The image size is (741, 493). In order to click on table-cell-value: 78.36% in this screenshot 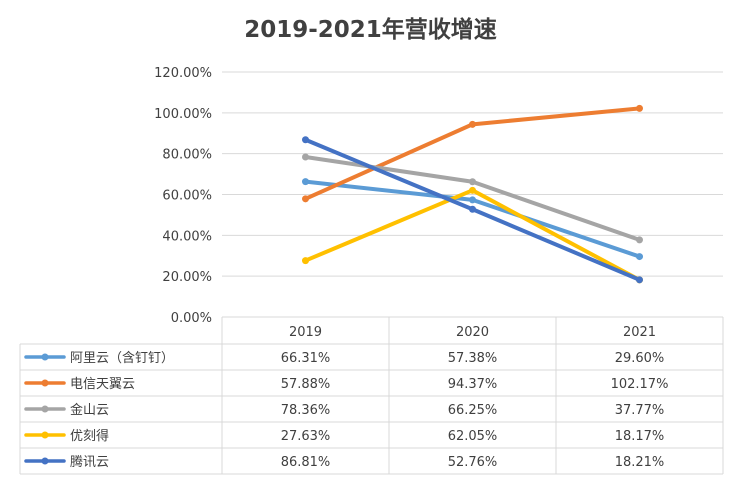, I will do `click(306, 410)`.